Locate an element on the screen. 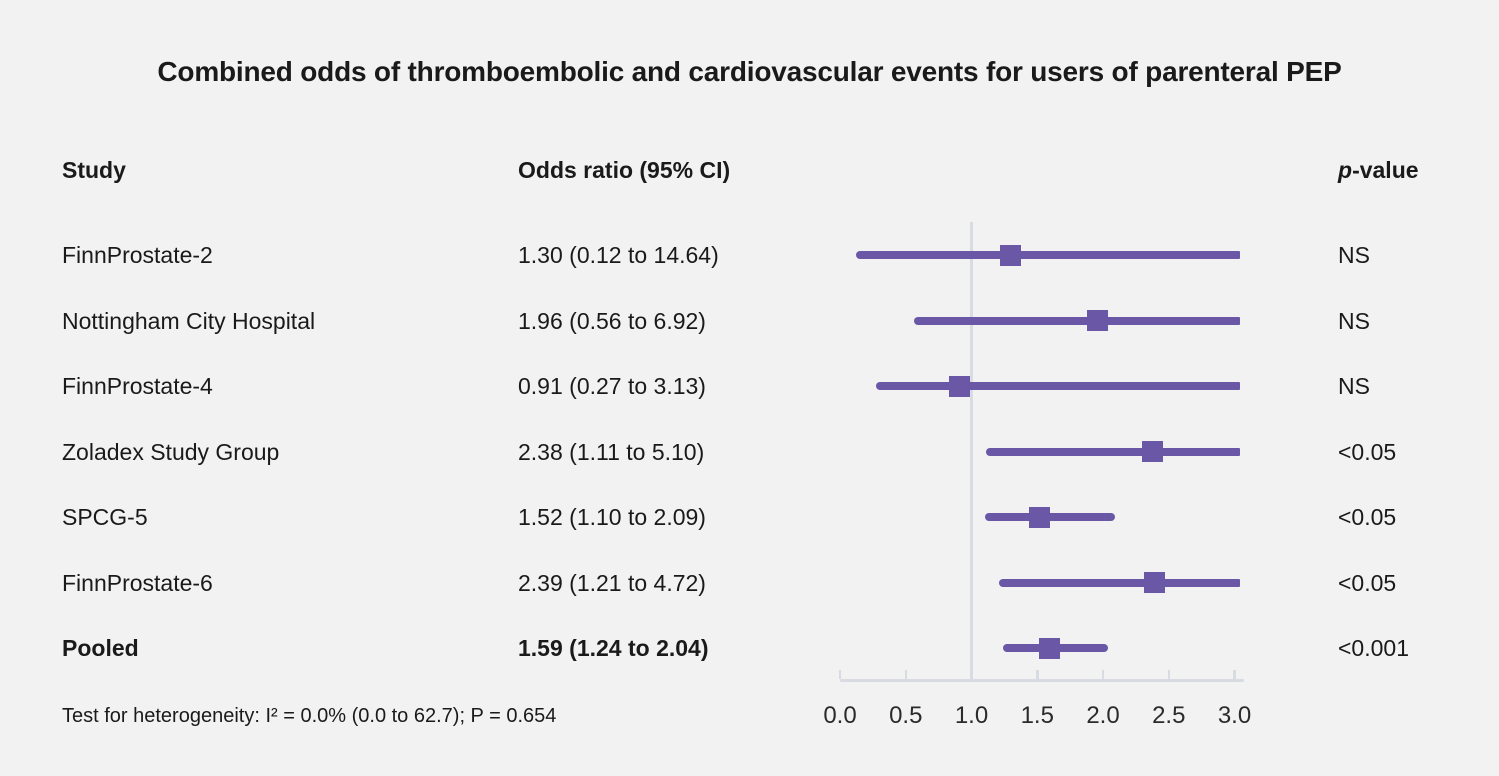 This screenshot has width=1499, height=776. x-axis-tick-label: 0.0 is located at coordinates (840, 715).